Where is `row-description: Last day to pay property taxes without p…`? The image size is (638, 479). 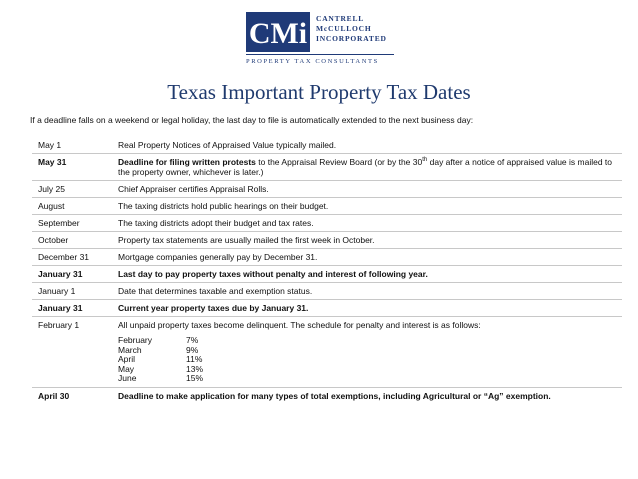
row-description: Last day to pay property taxes without p… is located at coordinates (273, 274).